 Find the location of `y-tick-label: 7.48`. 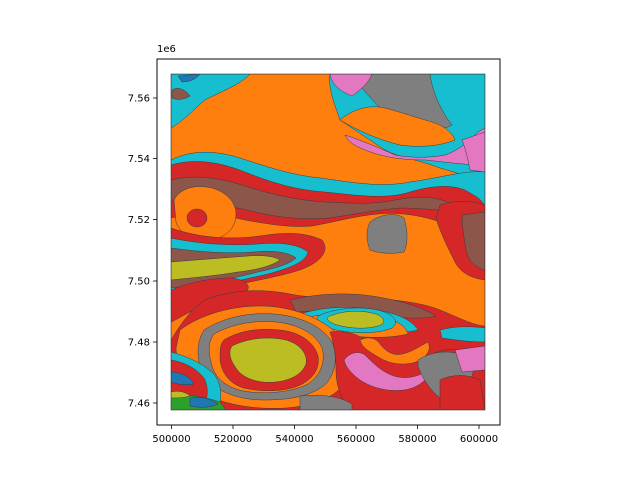

y-tick-label: 7.48 is located at coordinates (139, 343).